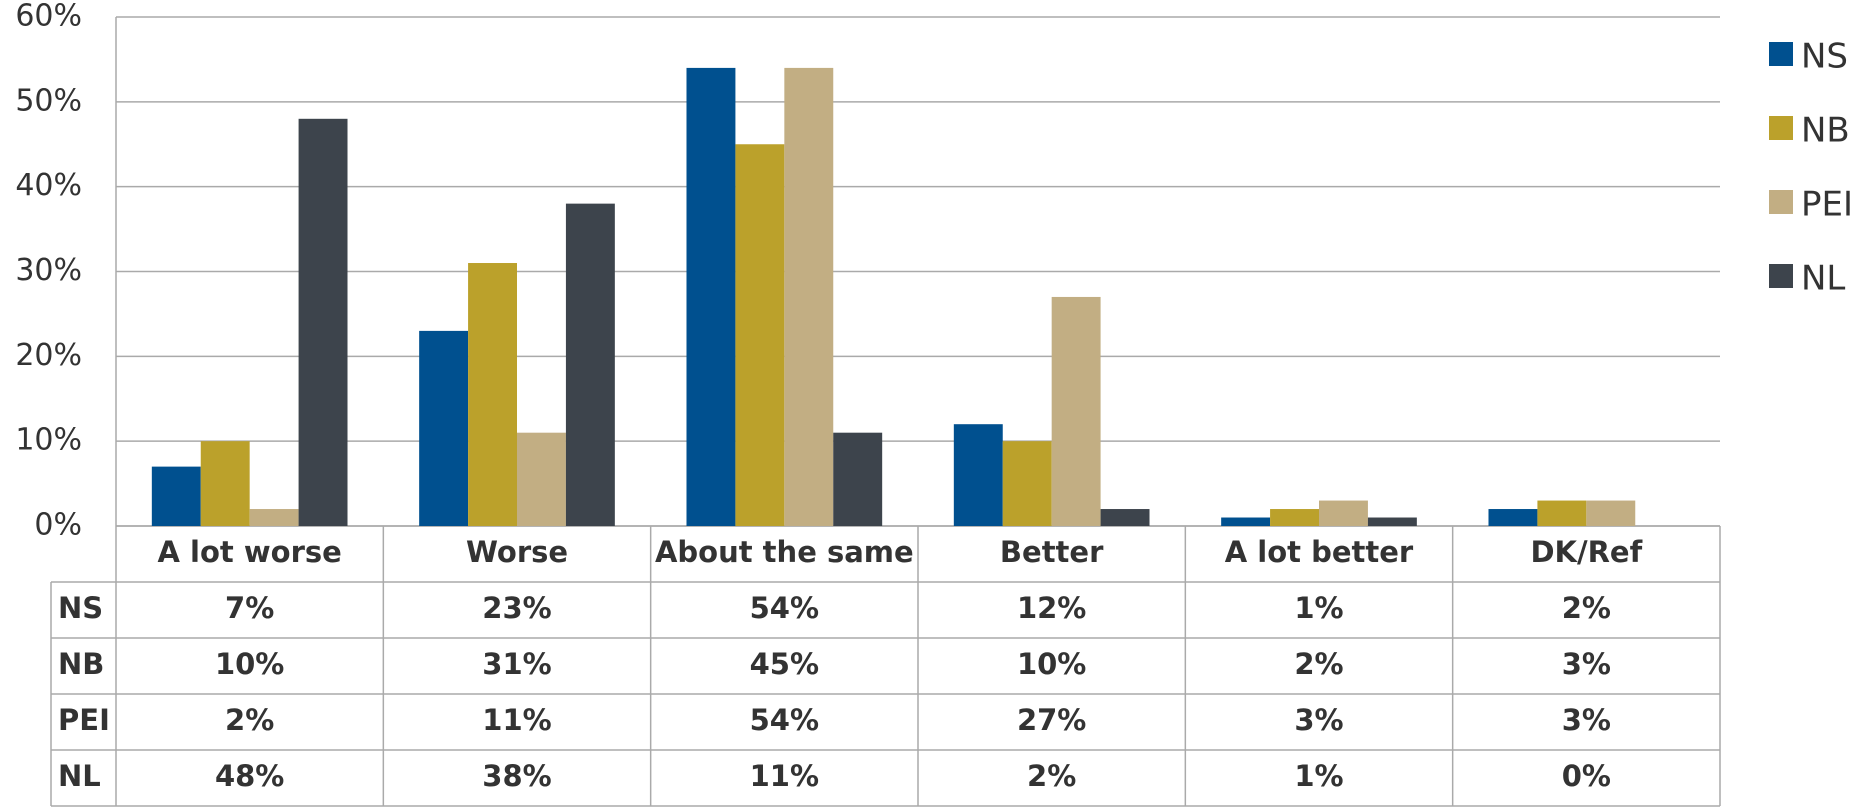  I want to click on legend-label: NS, so click(1824, 57).